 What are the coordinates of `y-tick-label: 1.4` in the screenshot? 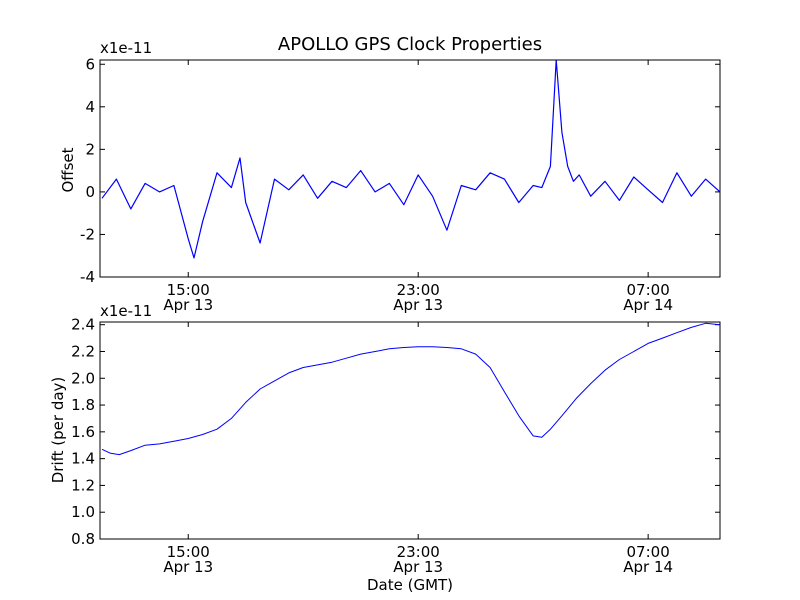 It's located at (83, 459).